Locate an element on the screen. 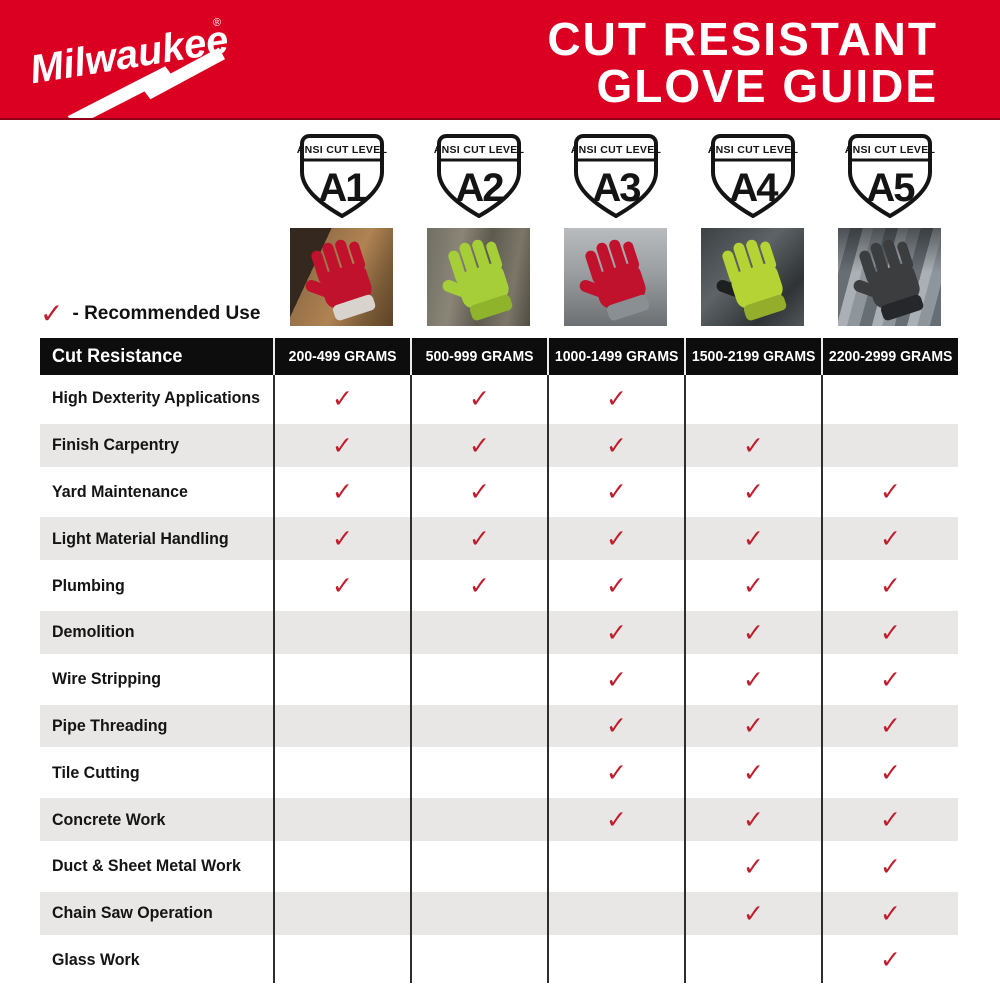 This screenshot has height=1000, width=1000. table-row: Tile Cutting ✓ ✓ ✓ is located at coordinates (499, 773).